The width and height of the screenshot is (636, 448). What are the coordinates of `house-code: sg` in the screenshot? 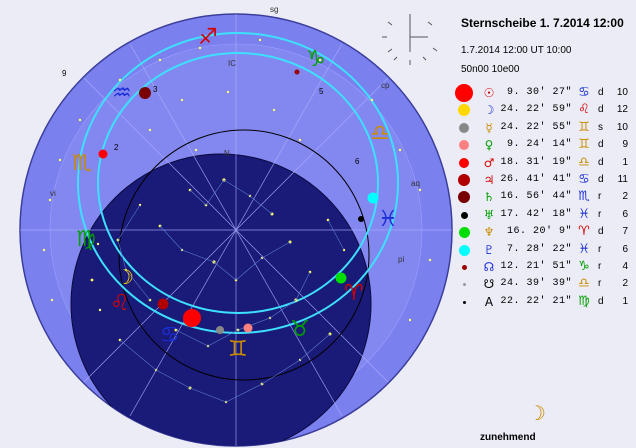 It's located at (274, 9).